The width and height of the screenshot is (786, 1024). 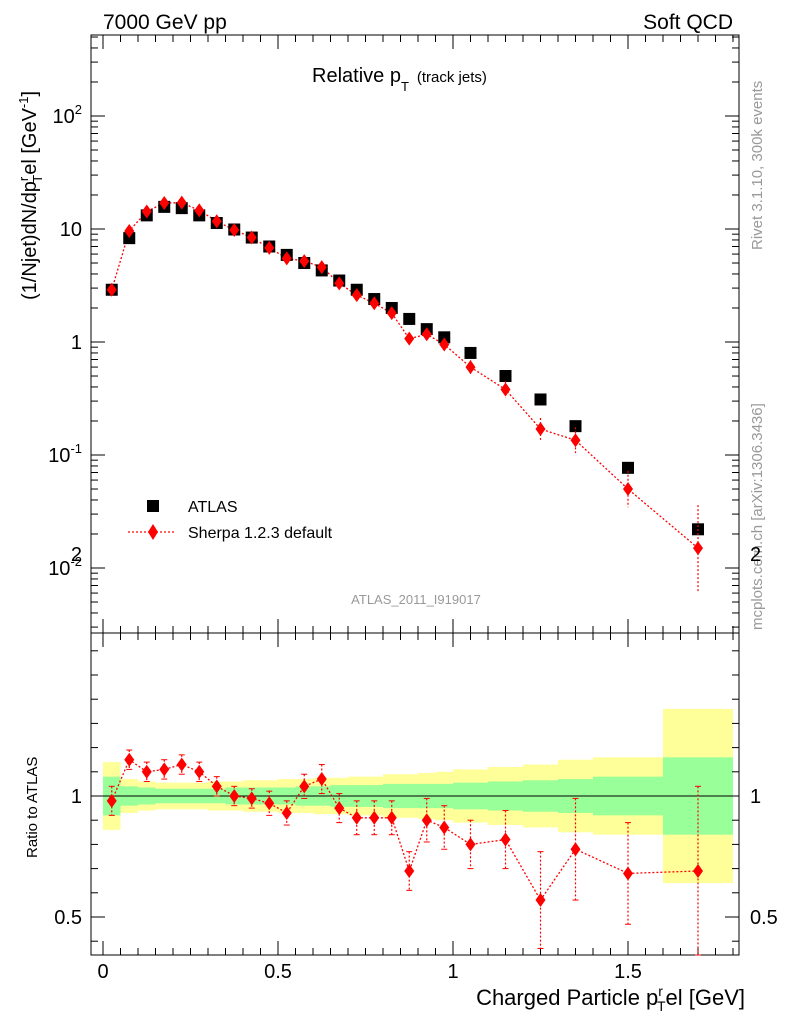 What do you see at coordinates (356, 76) in the screenshot?
I see `plot-title-main: Relative p` at bounding box center [356, 76].